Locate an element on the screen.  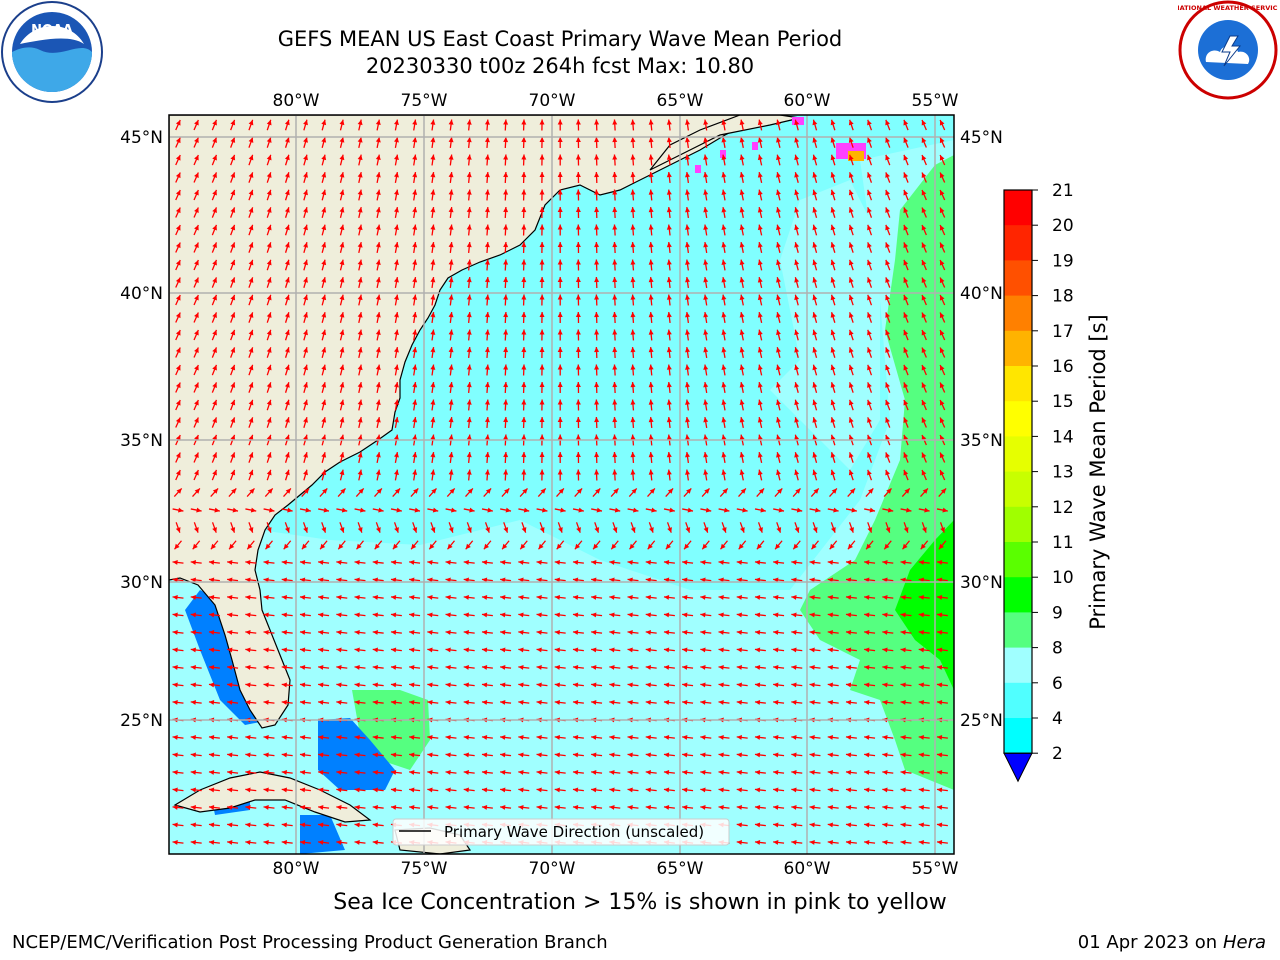
colorbar-label: 10 is located at coordinates (1063, 578).